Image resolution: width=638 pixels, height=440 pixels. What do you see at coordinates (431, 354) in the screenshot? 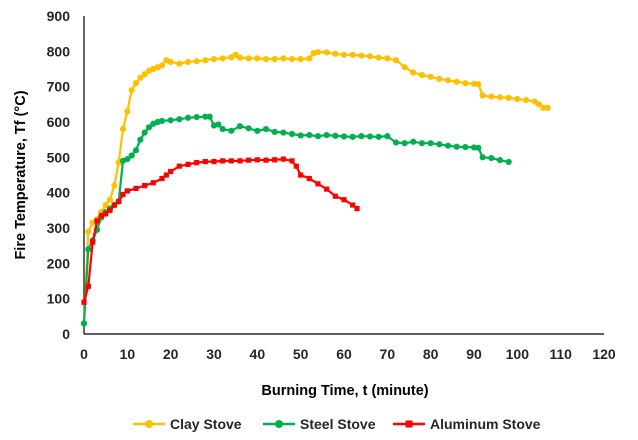
I see `x-tick-label: 80` at bounding box center [431, 354].